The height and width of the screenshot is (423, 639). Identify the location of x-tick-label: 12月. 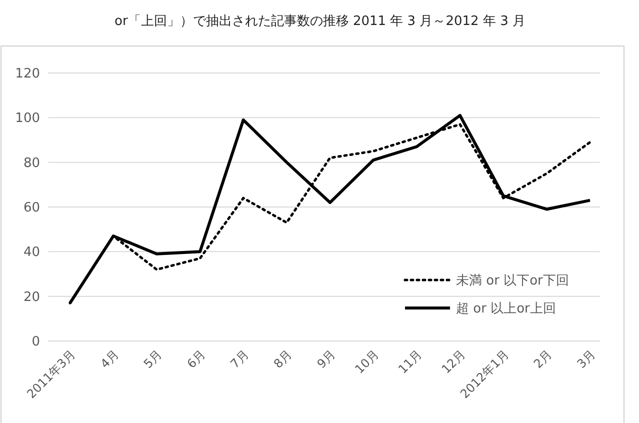
(453, 361).